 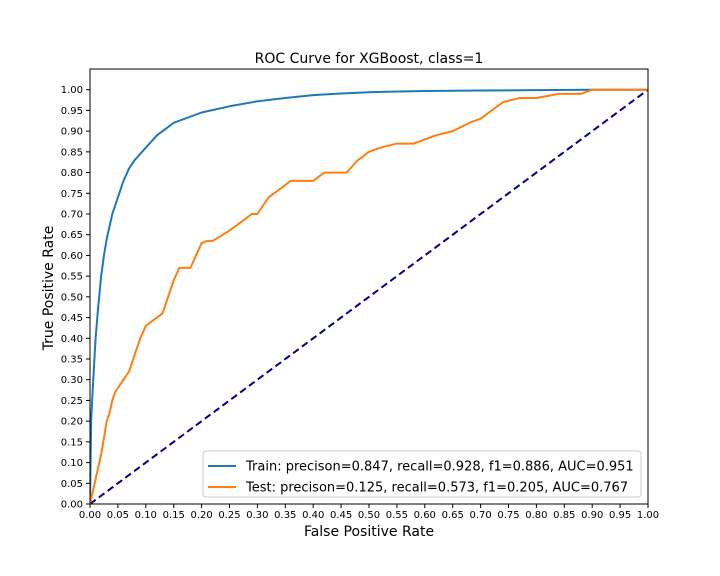 What do you see at coordinates (72, 442) in the screenshot?
I see `y-tick-label: 0.15` at bounding box center [72, 442].